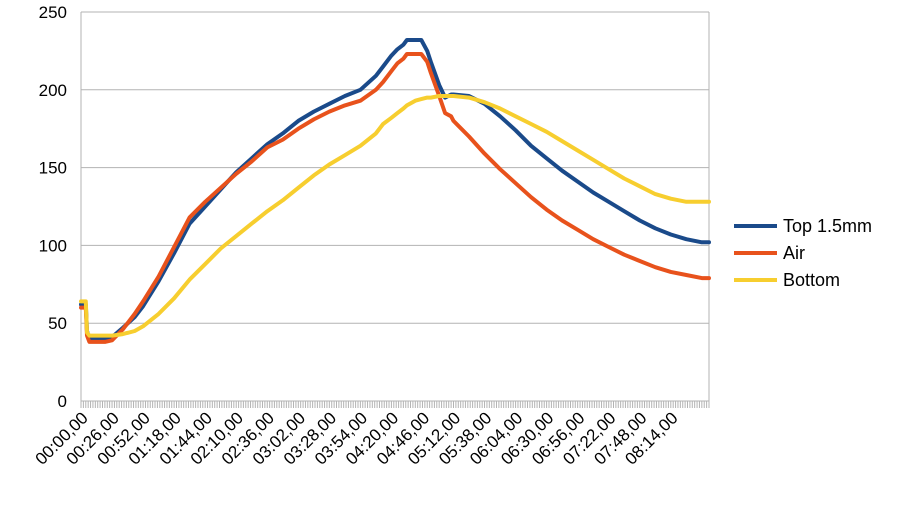  What do you see at coordinates (53, 168) in the screenshot?
I see `y-tick-label: 150` at bounding box center [53, 168].